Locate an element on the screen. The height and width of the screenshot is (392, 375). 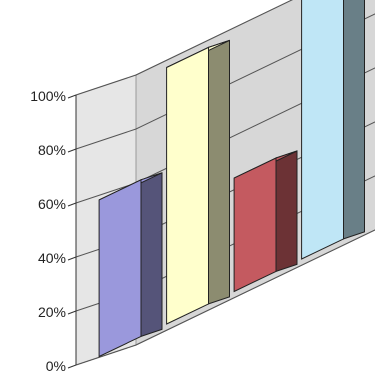
y-tick-label: 100% is located at coordinates (48, 96).